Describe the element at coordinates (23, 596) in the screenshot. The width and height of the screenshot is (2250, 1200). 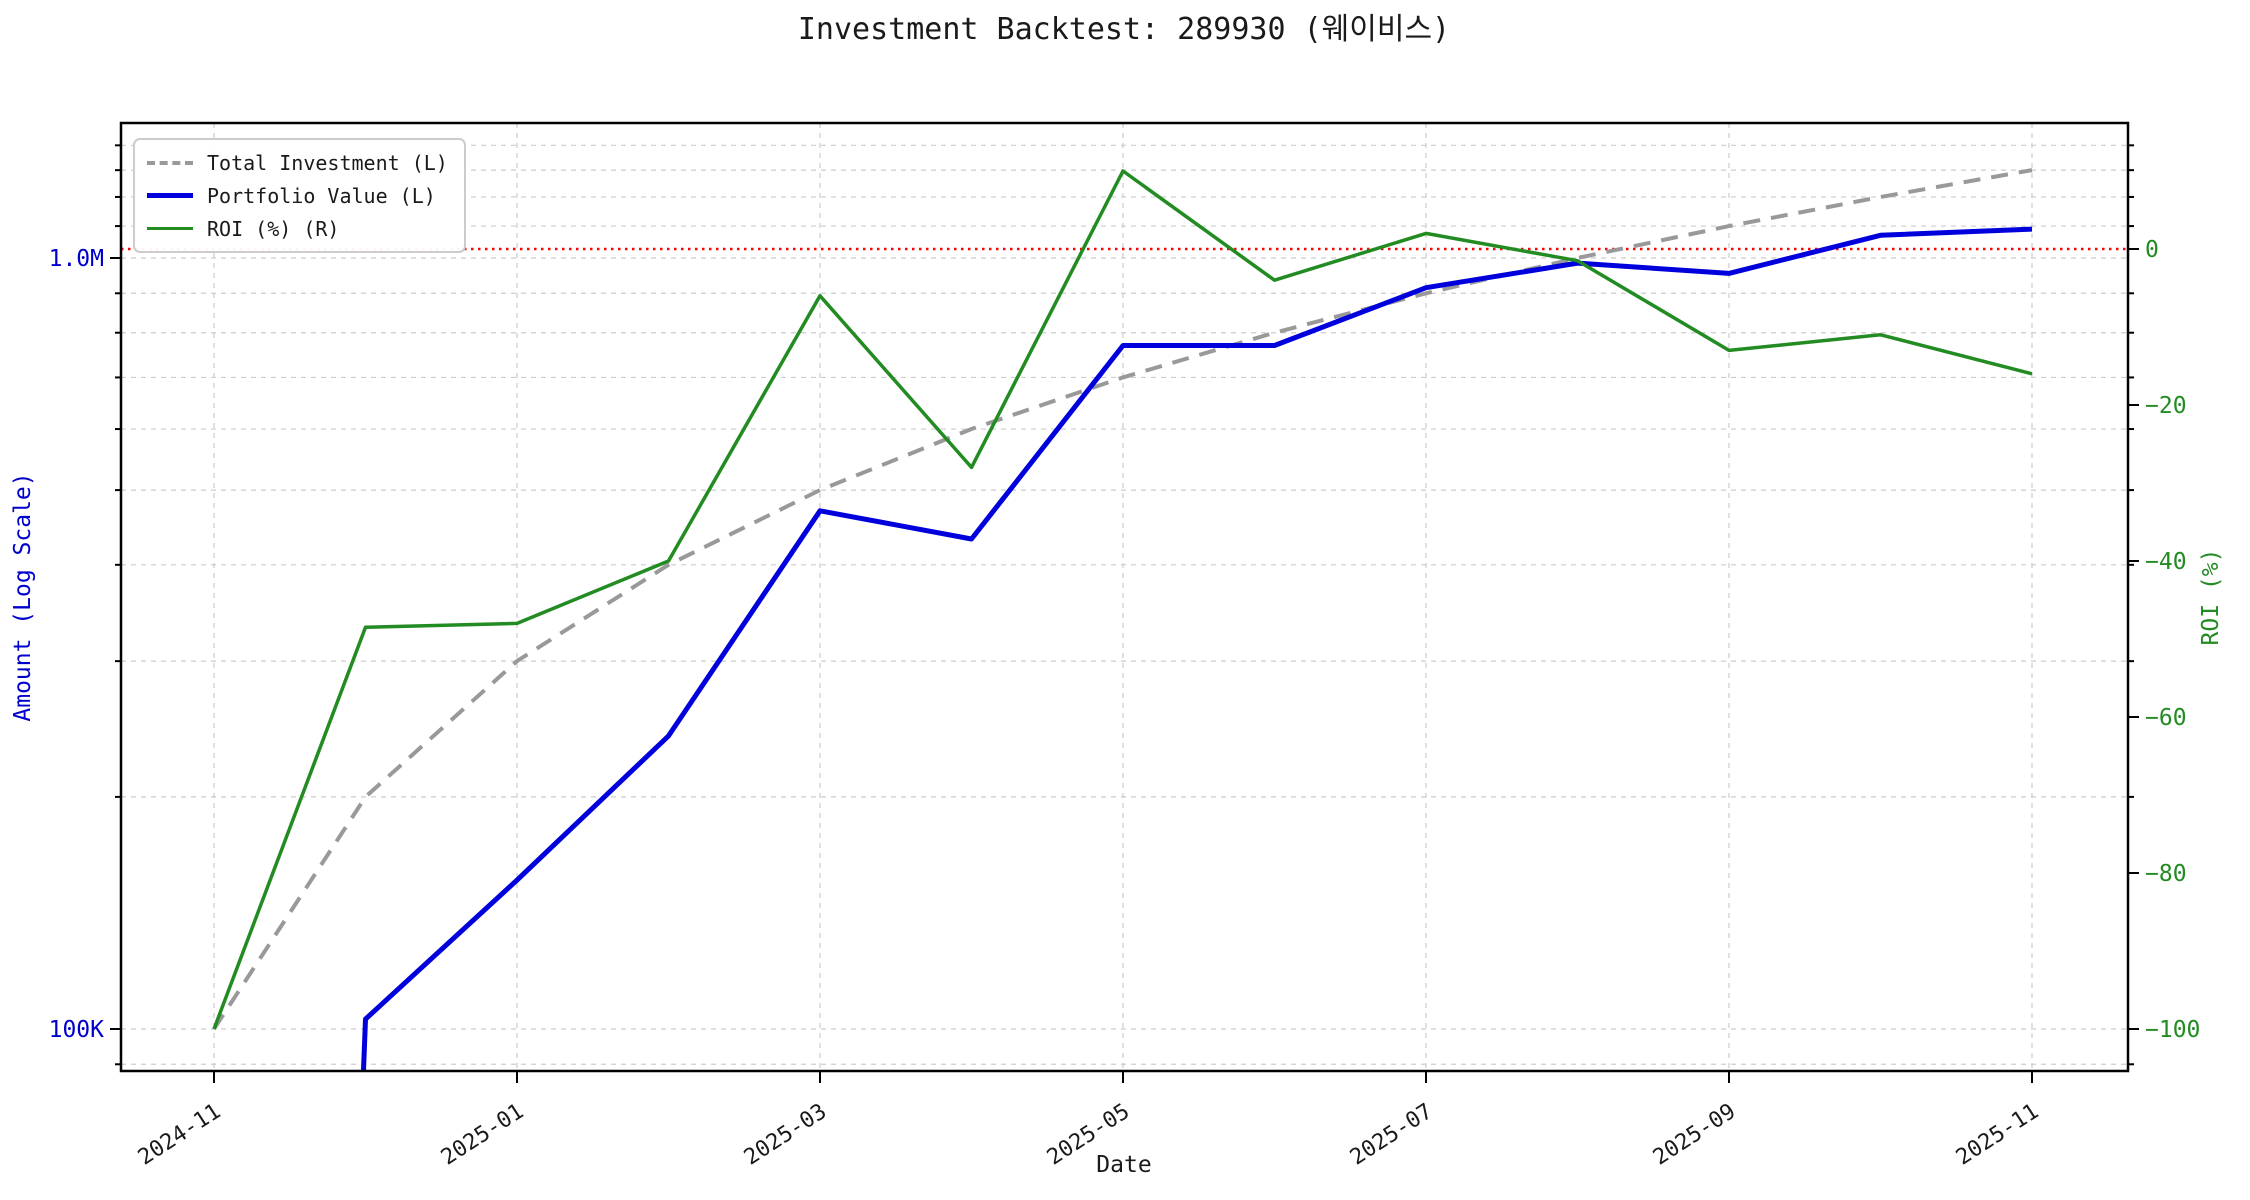
I see `left-axis-title: Amount (Log Scale)` at that location.